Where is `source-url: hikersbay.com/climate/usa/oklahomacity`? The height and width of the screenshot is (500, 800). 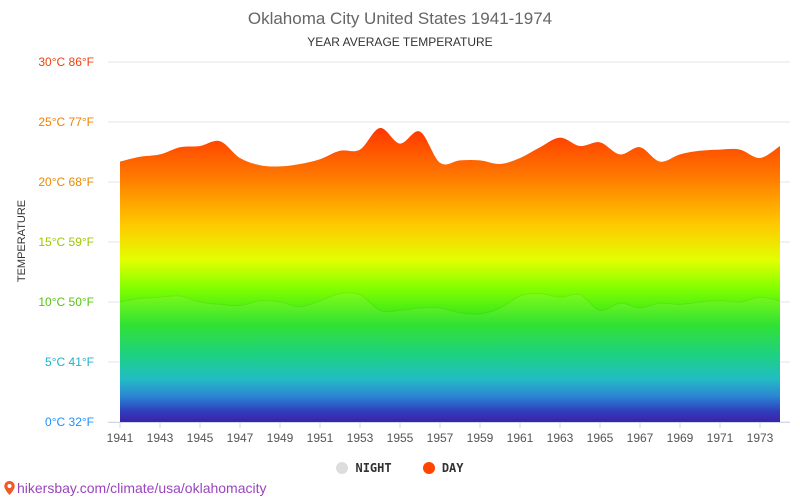 source-url: hikersbay.com/climate/usa/oklahomacity is located at coordinates (142, 488).